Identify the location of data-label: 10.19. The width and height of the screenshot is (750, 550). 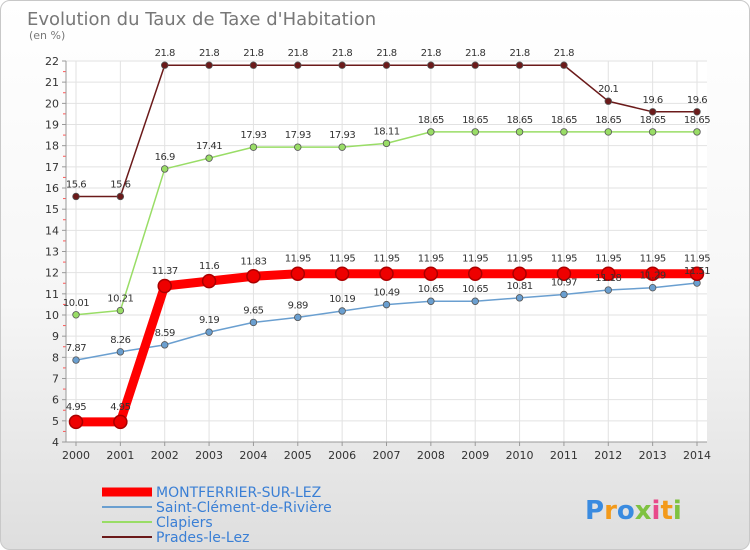
(342, 299).